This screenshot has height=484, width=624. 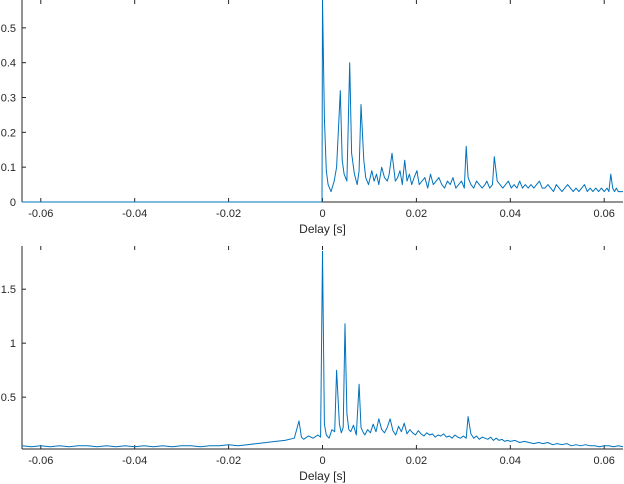 What do you see at coordinates (134, 214) in the screenshot?
I see `plot1-x-tick-label: -0.04` at bounding box center [134, 214].